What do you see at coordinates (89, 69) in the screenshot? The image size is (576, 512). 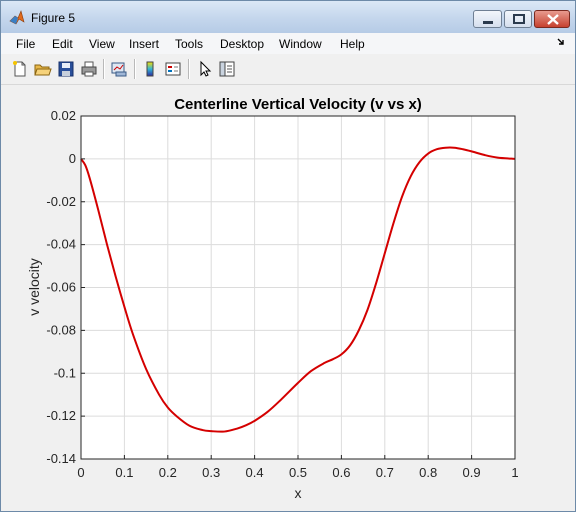 I see `print-icon` at bounding box center [89, 69].